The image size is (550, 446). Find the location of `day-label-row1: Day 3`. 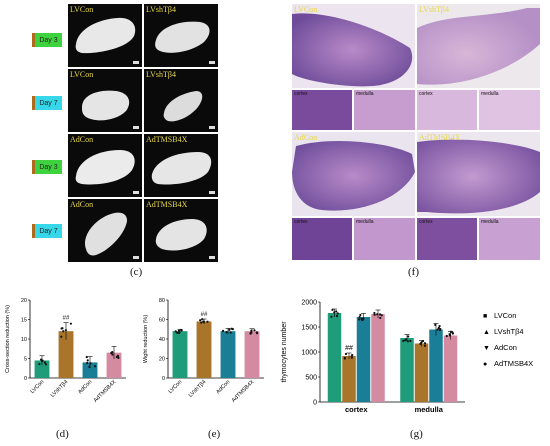

day-label-row1: Day 3 is located at coordinates (47, 40).